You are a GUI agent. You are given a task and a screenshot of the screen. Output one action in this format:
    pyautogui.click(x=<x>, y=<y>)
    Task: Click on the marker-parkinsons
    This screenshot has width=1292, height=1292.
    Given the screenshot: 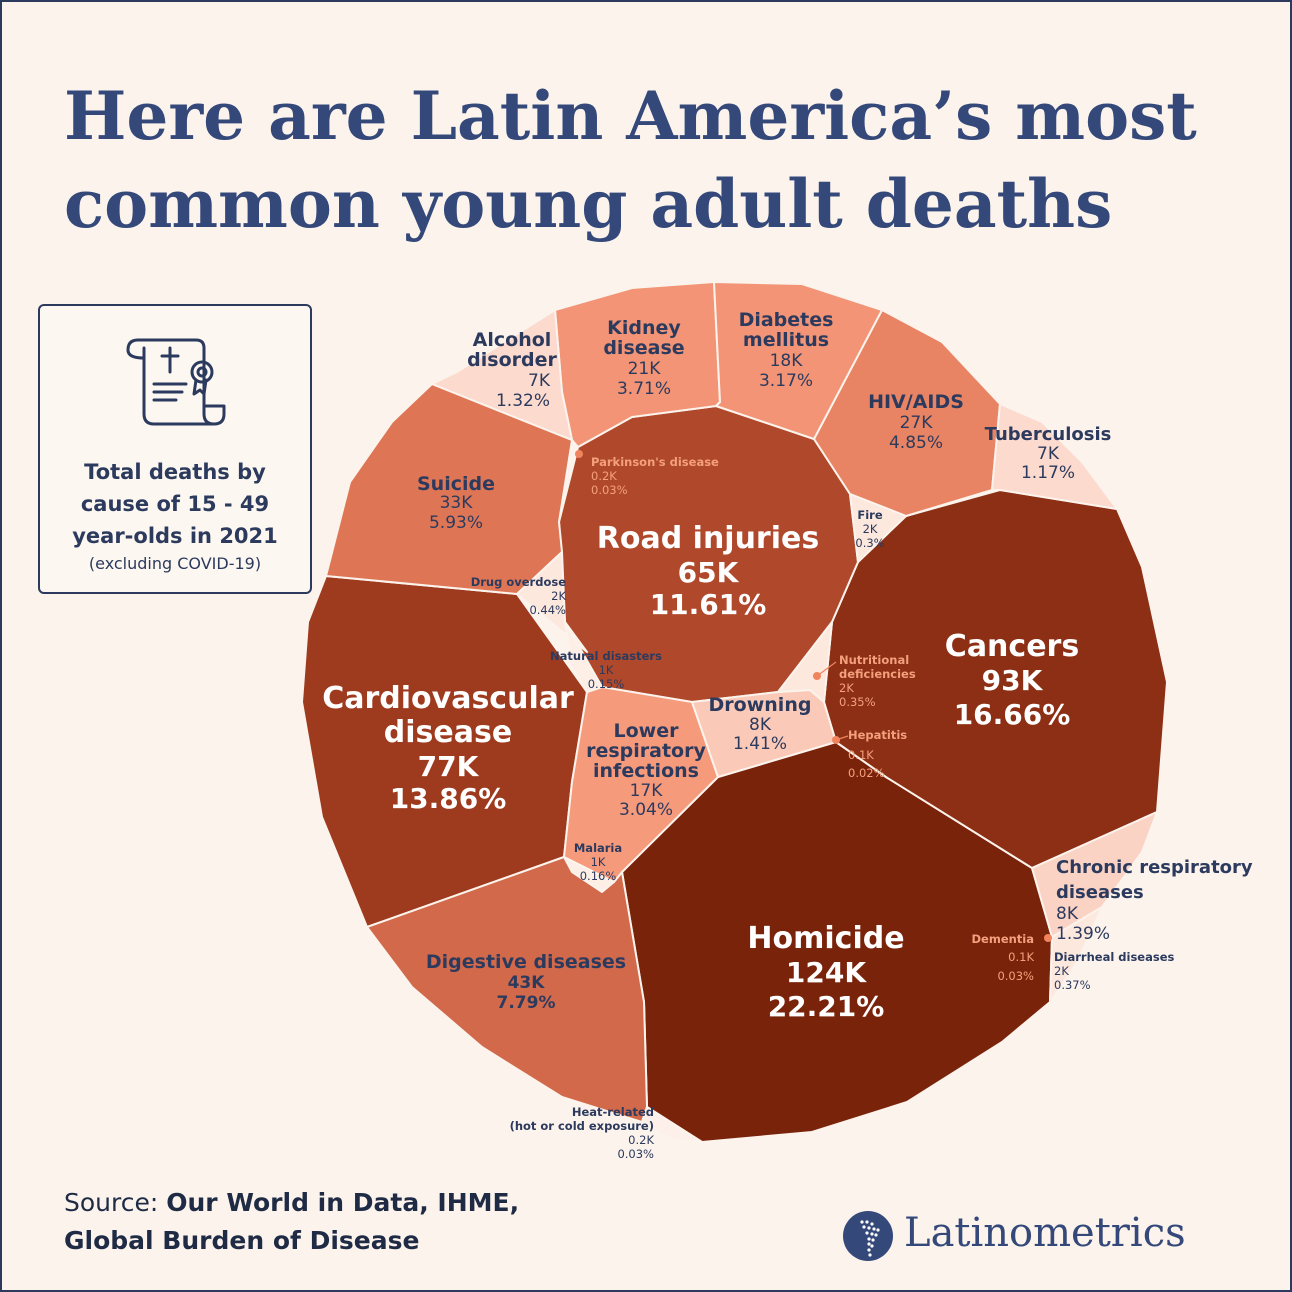 What is the action you would take?
    pyautogui.click(x=579, y=454)
    